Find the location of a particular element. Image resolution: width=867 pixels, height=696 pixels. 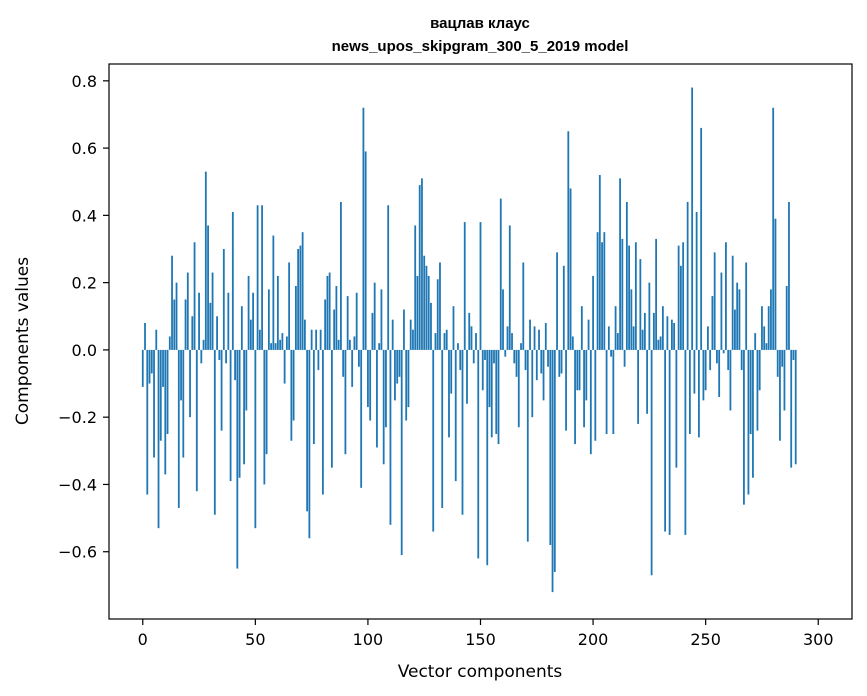

x-tick-label: 200 is located at coordinates (593, 639).